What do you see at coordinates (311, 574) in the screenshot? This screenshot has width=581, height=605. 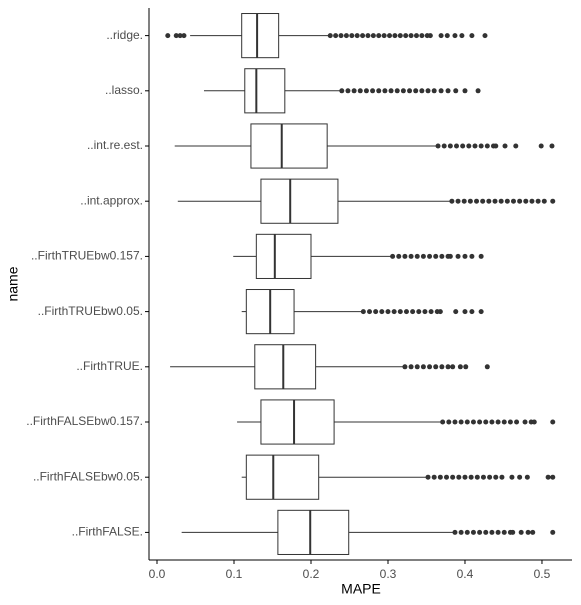 I see `x-tick-label: 0.2` at bounding box center [311, 574].